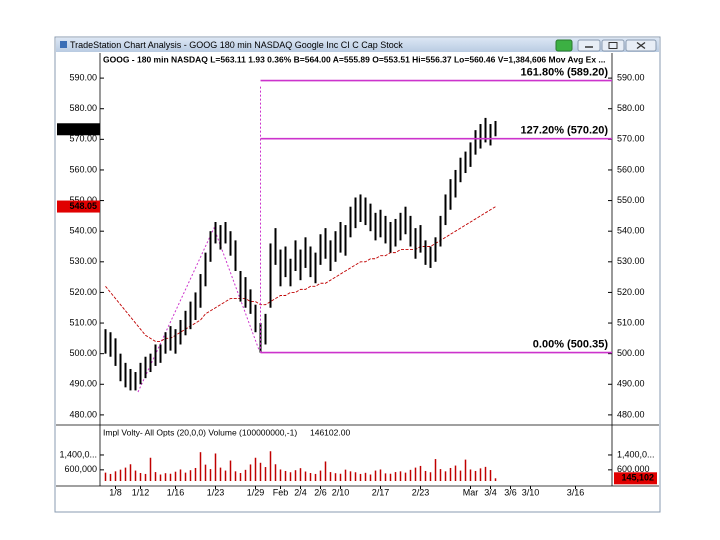  Describe the element at coordinates (631, 384) in the screenshot. I see `y-tick-label-right: 490.00` at that location.